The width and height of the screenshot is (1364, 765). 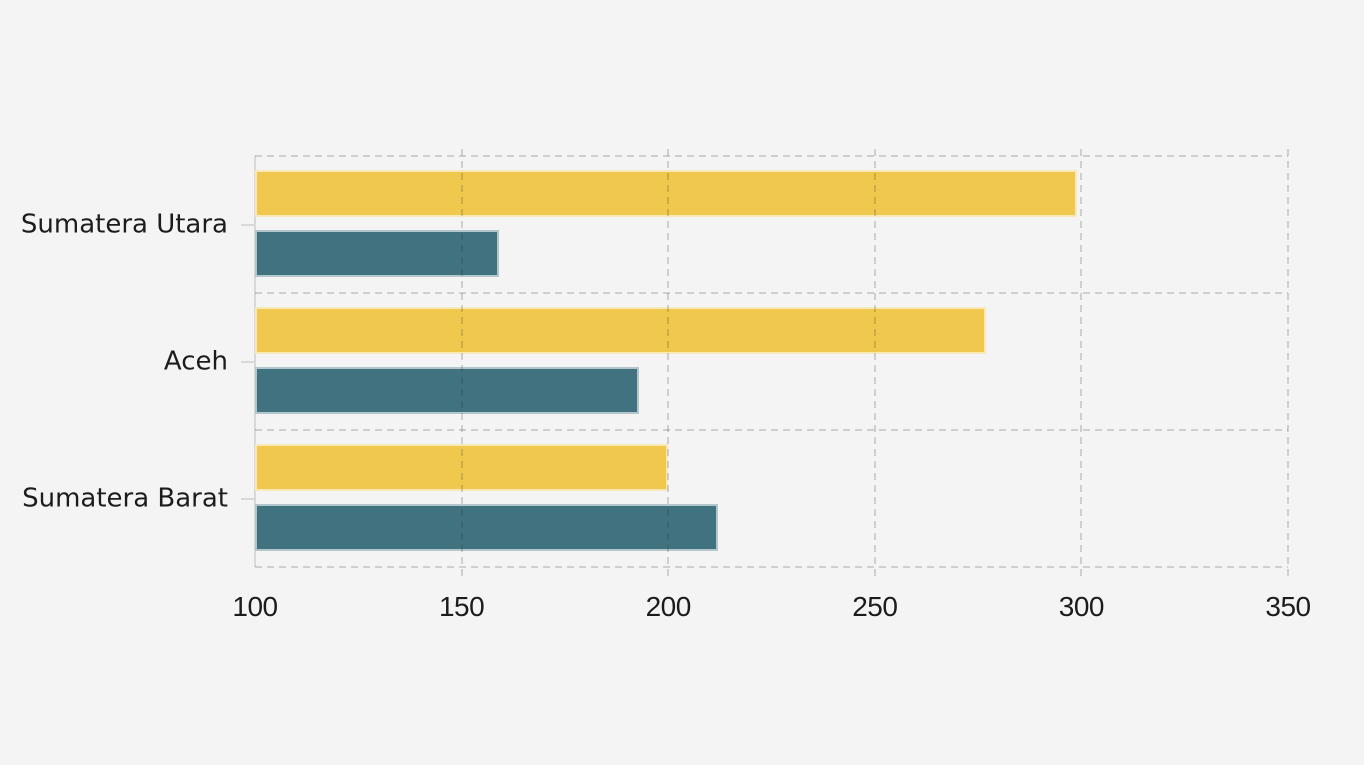 What do you see at coordinates (195, 361) in the screenshot?
I see `y-tick-label-aceh: Aceh` at bounding box center [195, 361].